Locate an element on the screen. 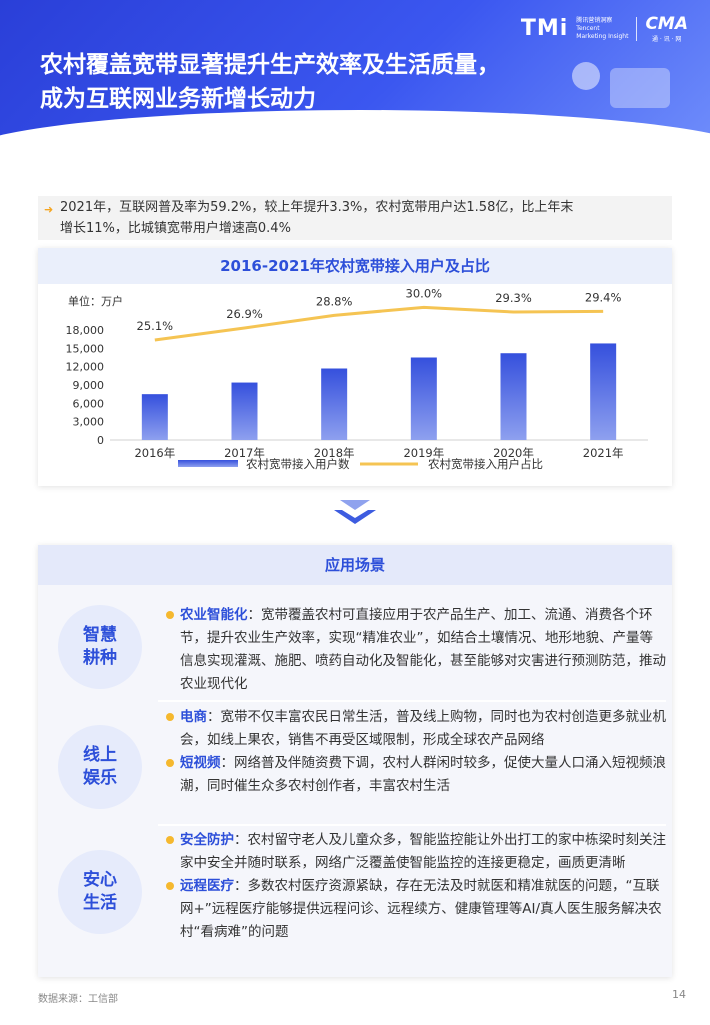  header-wave-decoration is located at coordinates (355, 130).